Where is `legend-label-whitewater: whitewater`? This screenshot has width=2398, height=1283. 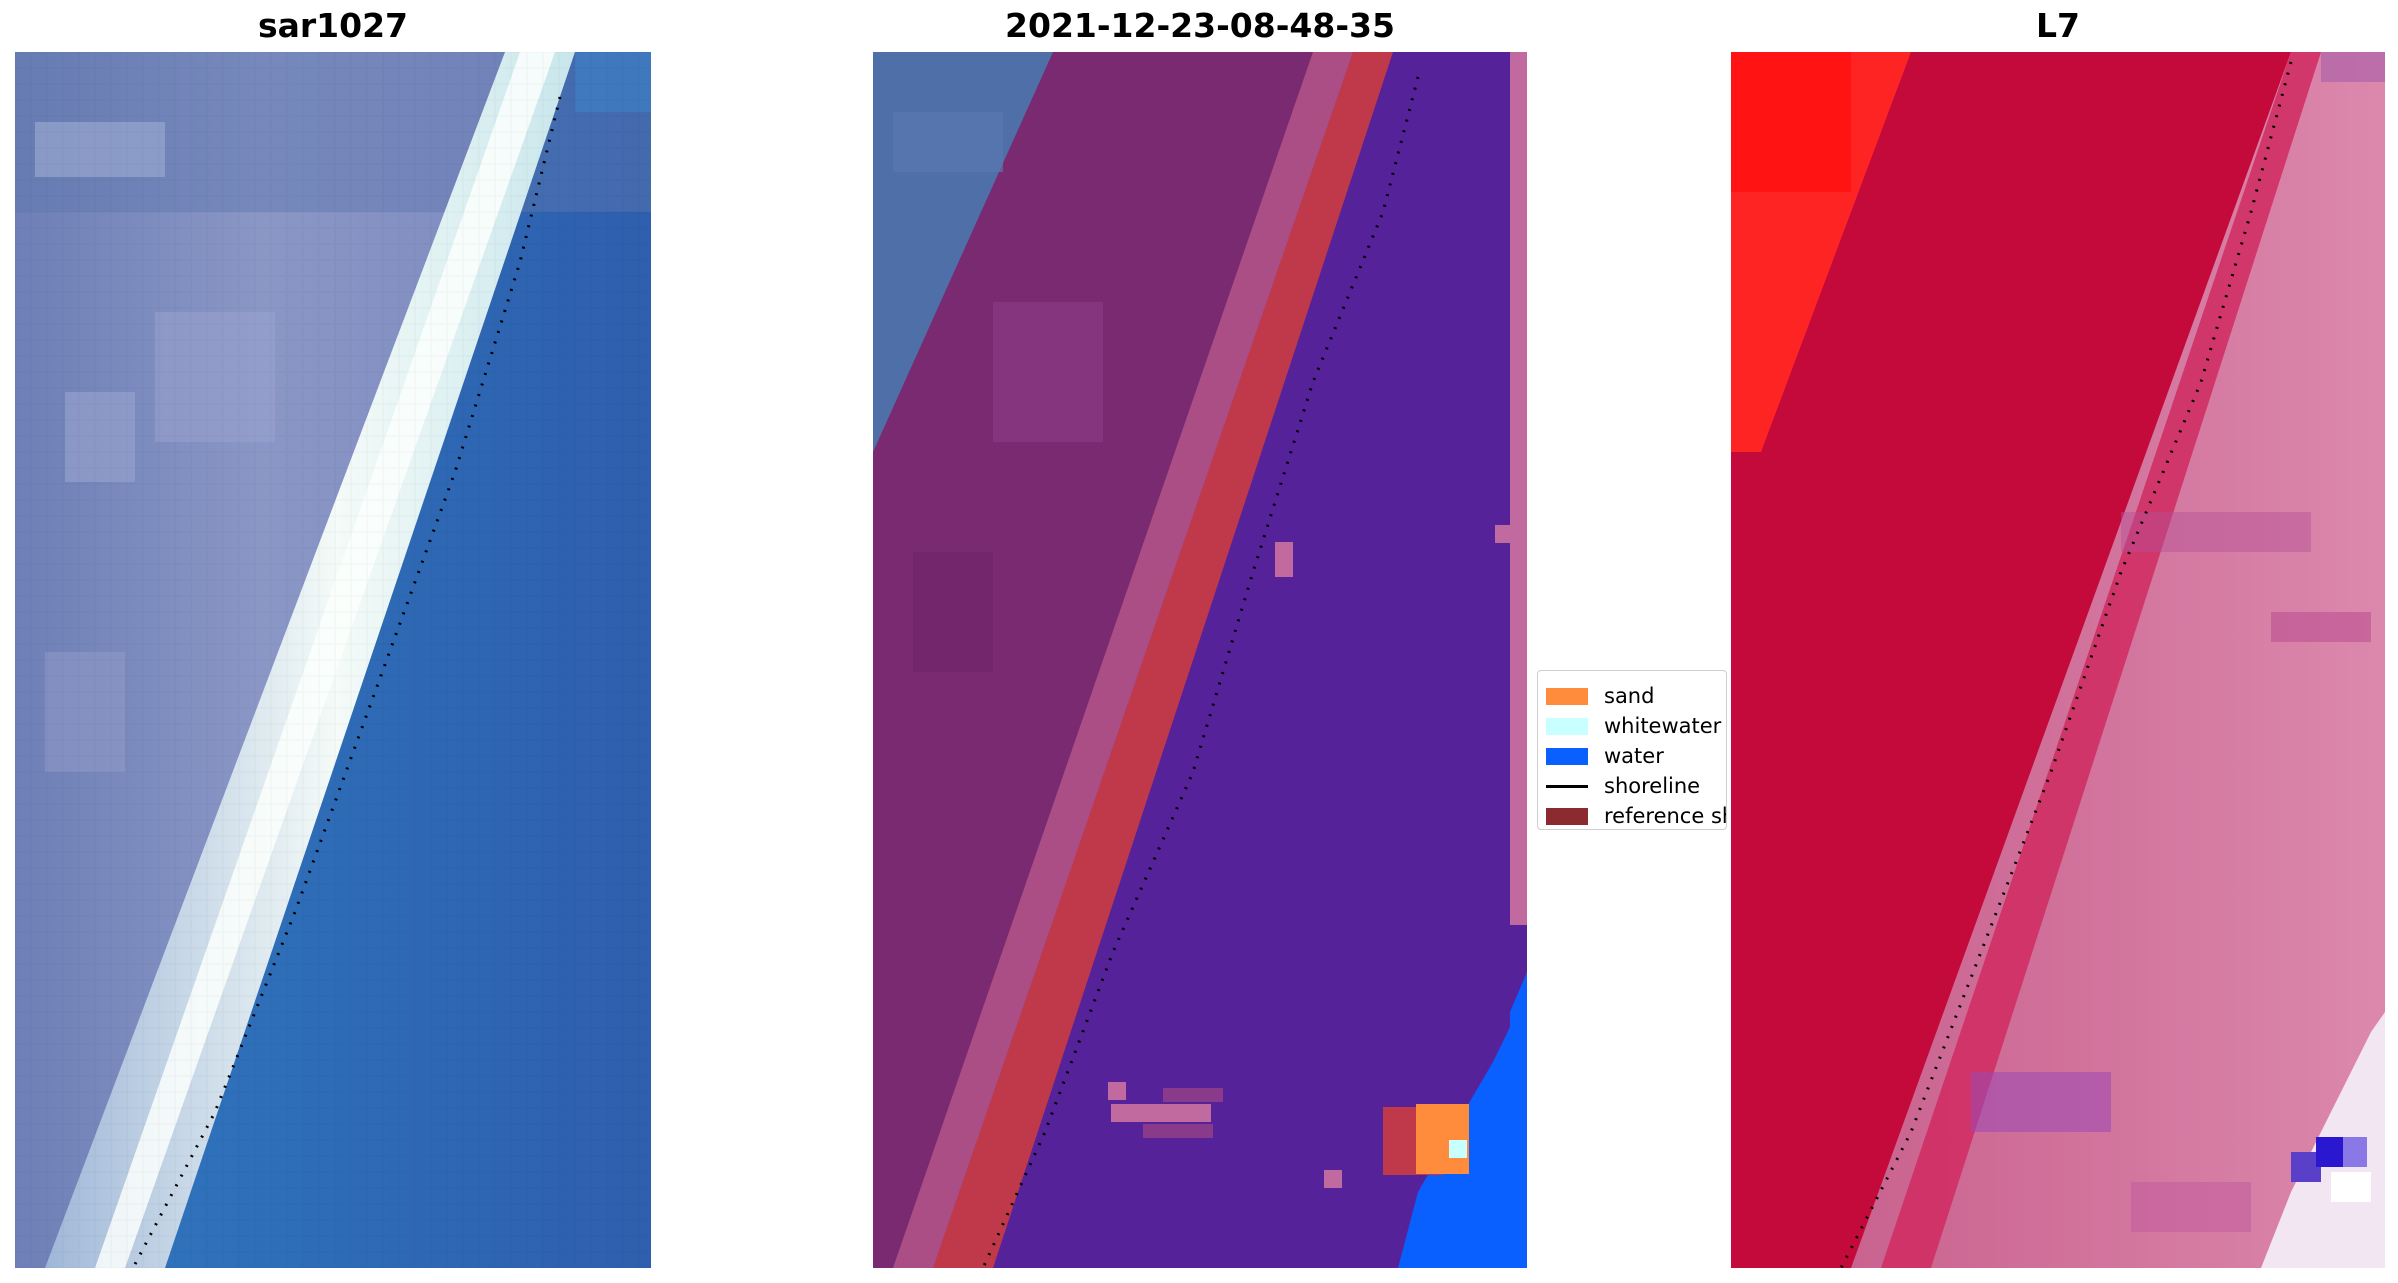 legend-label-whitewater: whitewater is located at coordinates (1663, 726).